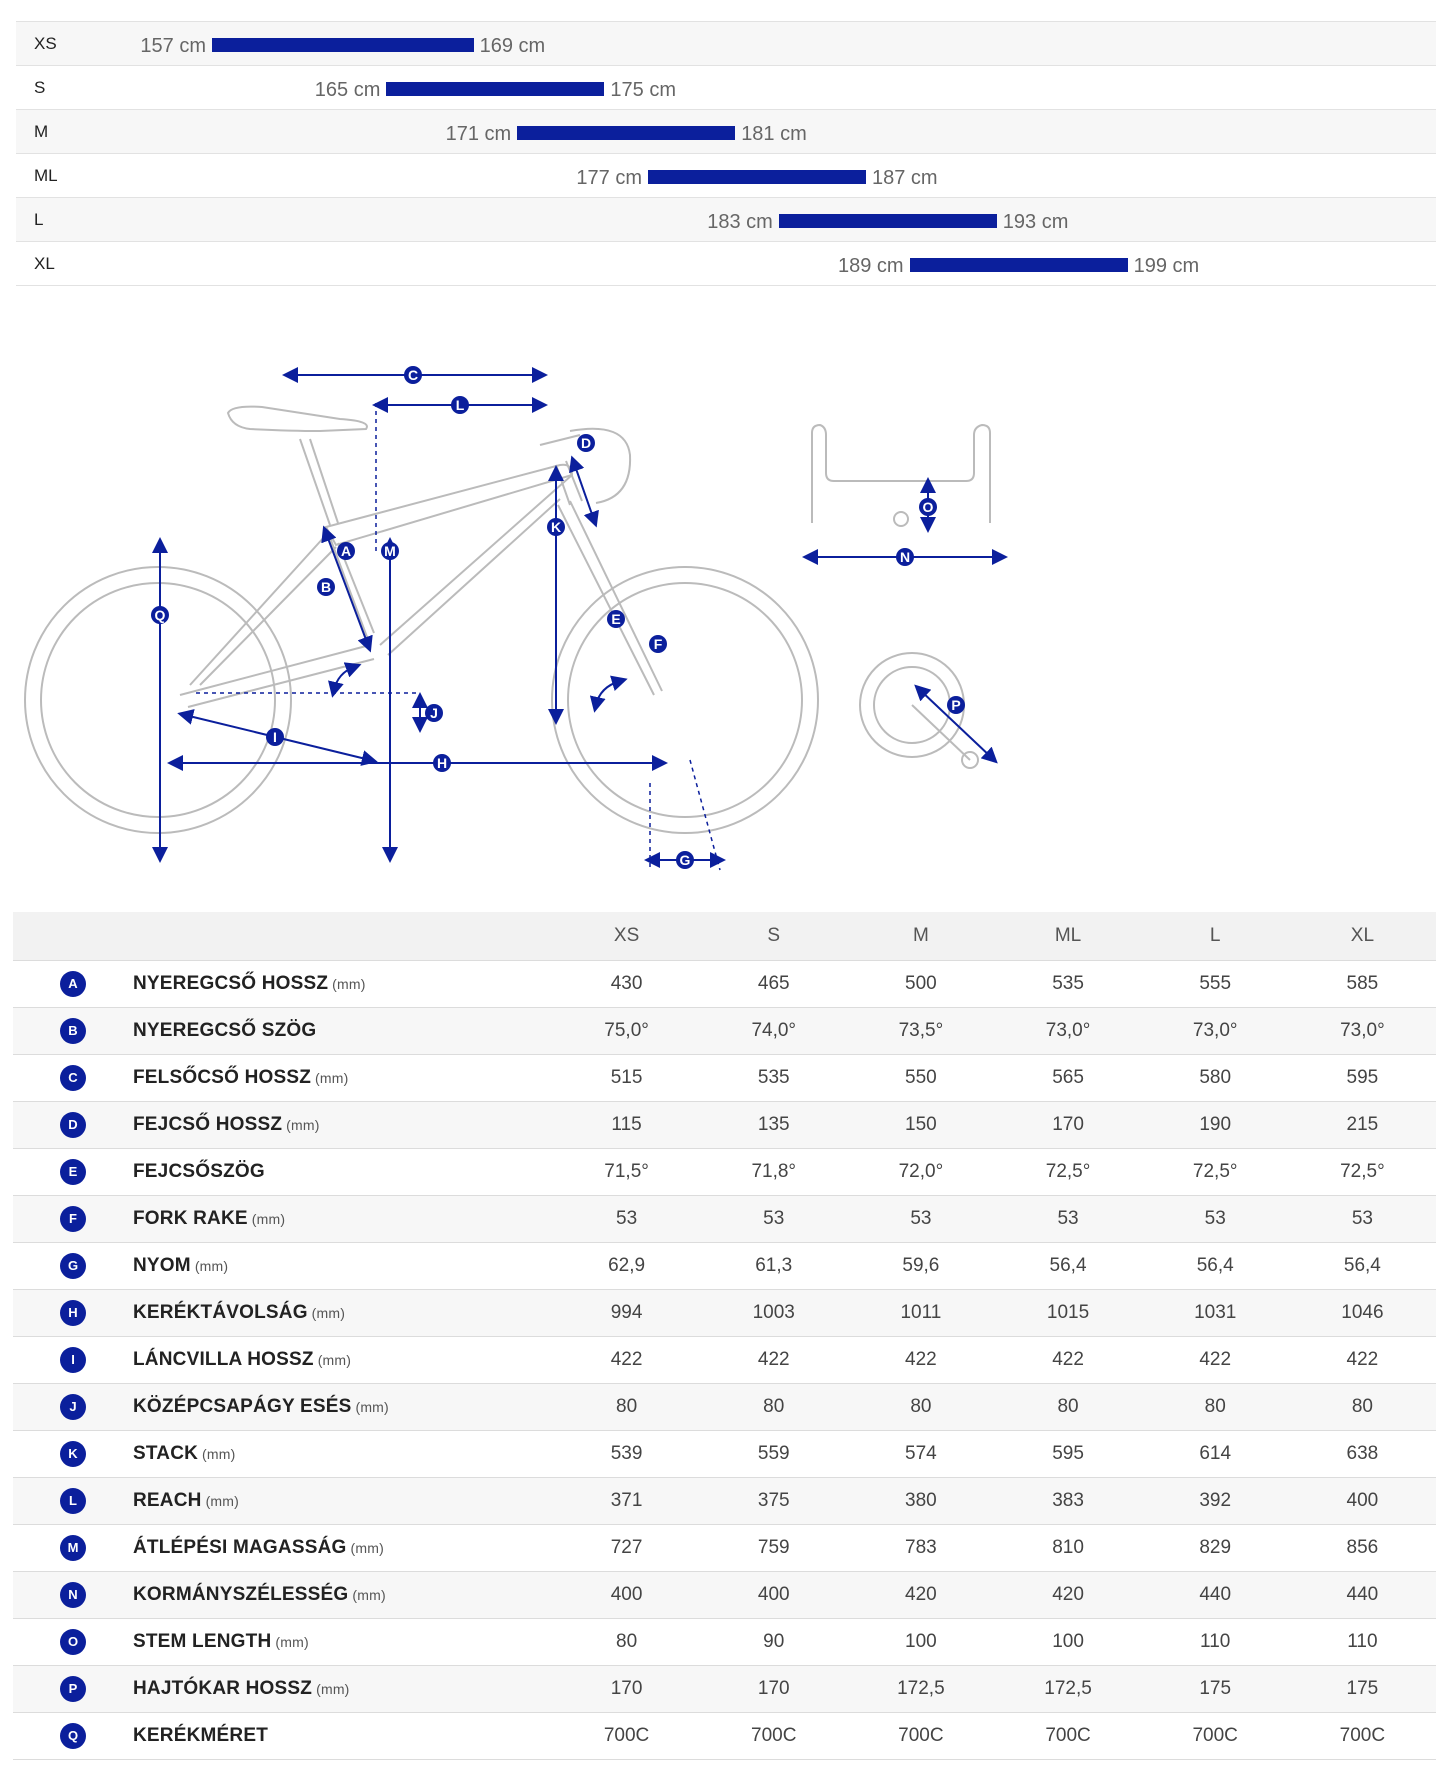 This screenshot has width=1446, height=1769. I want to click on size-chart-row: ML 177 cm 187 cm, so click(726, 175).